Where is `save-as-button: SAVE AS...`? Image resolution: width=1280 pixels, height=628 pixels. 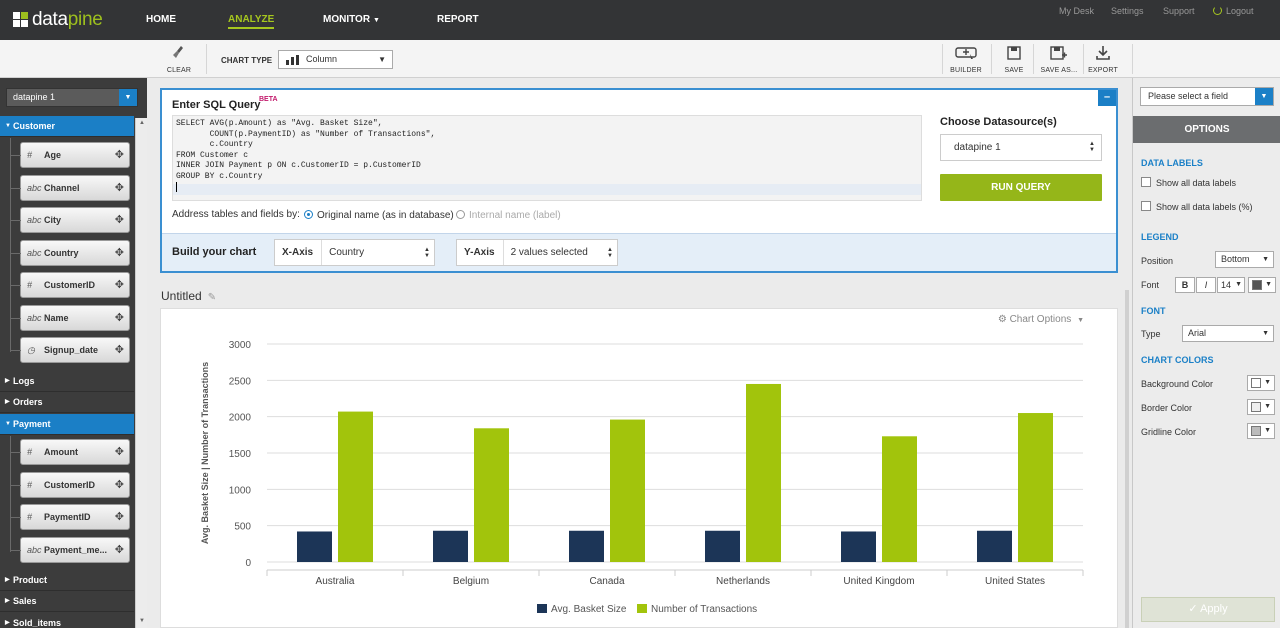
save-as-button: SAVE AS... is located at coordinates (1059, 60).